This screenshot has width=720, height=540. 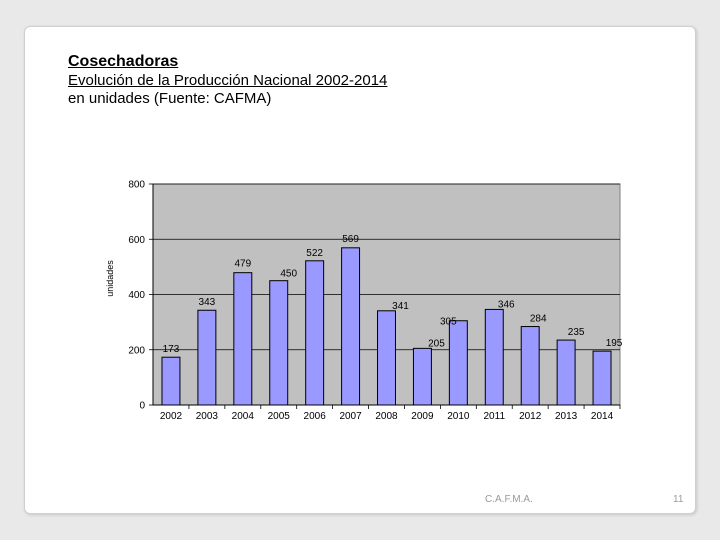 I want to click on y-axis-label: unidades, so click(x=110, y=278).